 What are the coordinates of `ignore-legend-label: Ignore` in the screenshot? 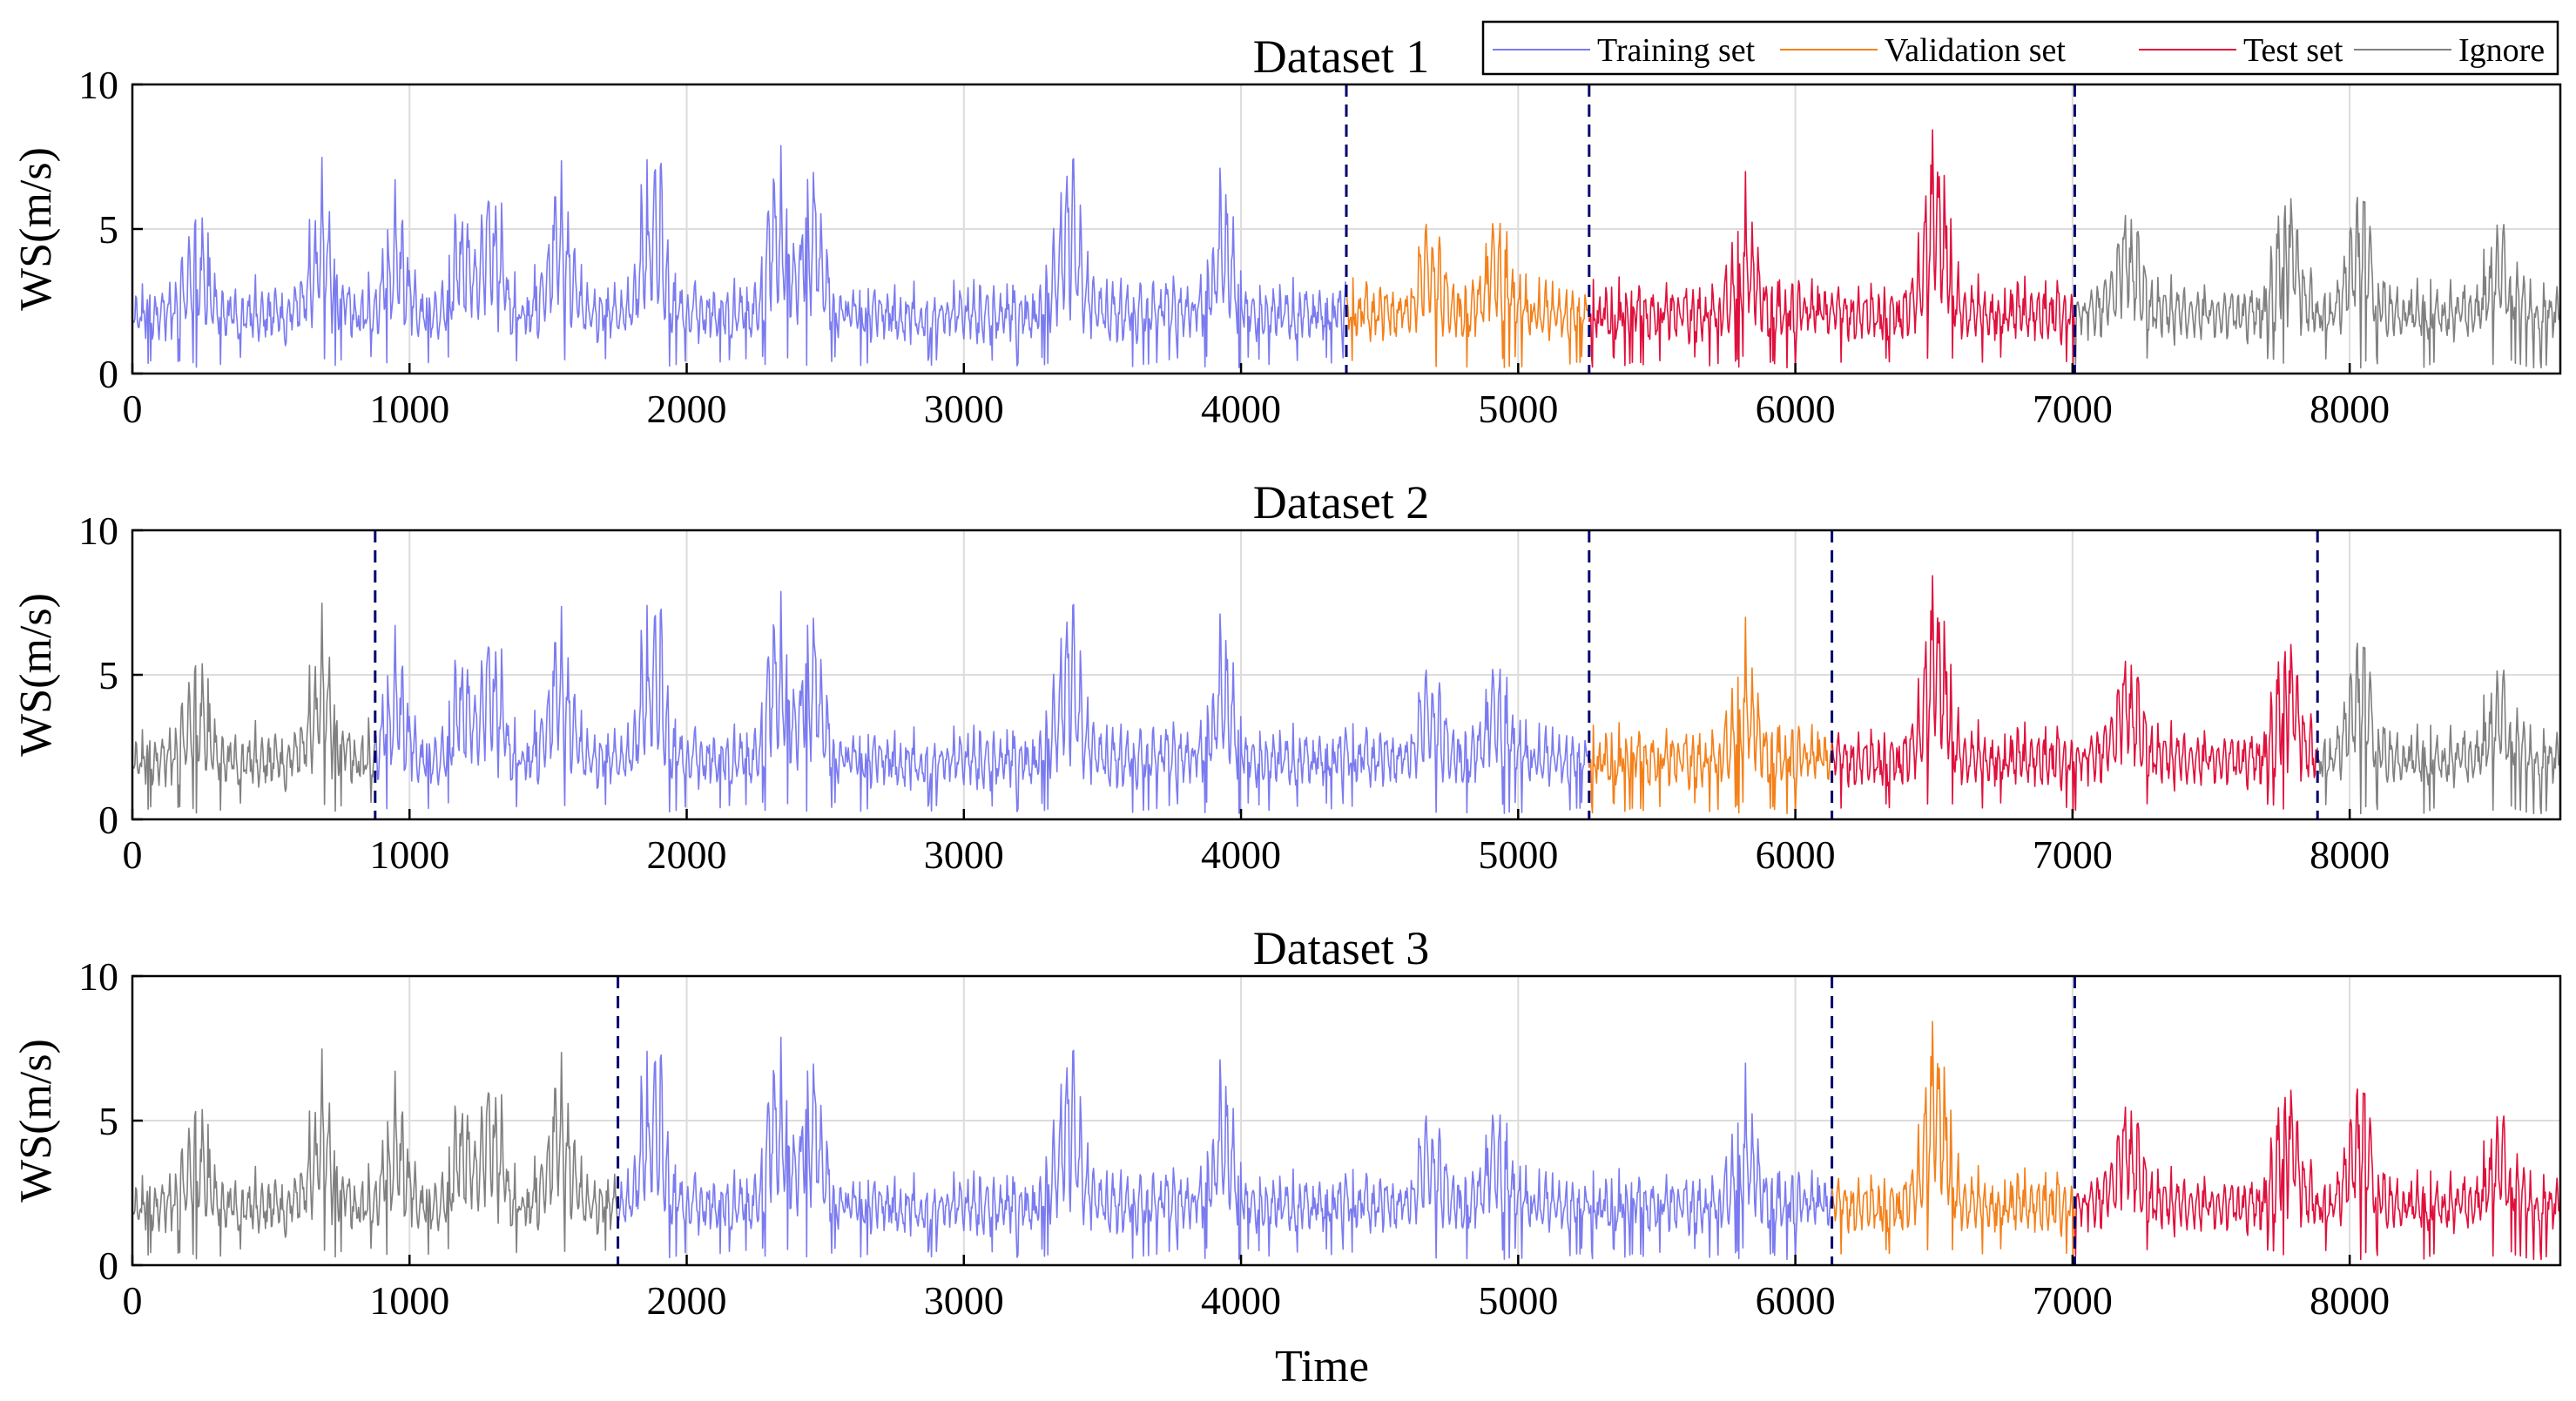 It's located at (2501, 50).